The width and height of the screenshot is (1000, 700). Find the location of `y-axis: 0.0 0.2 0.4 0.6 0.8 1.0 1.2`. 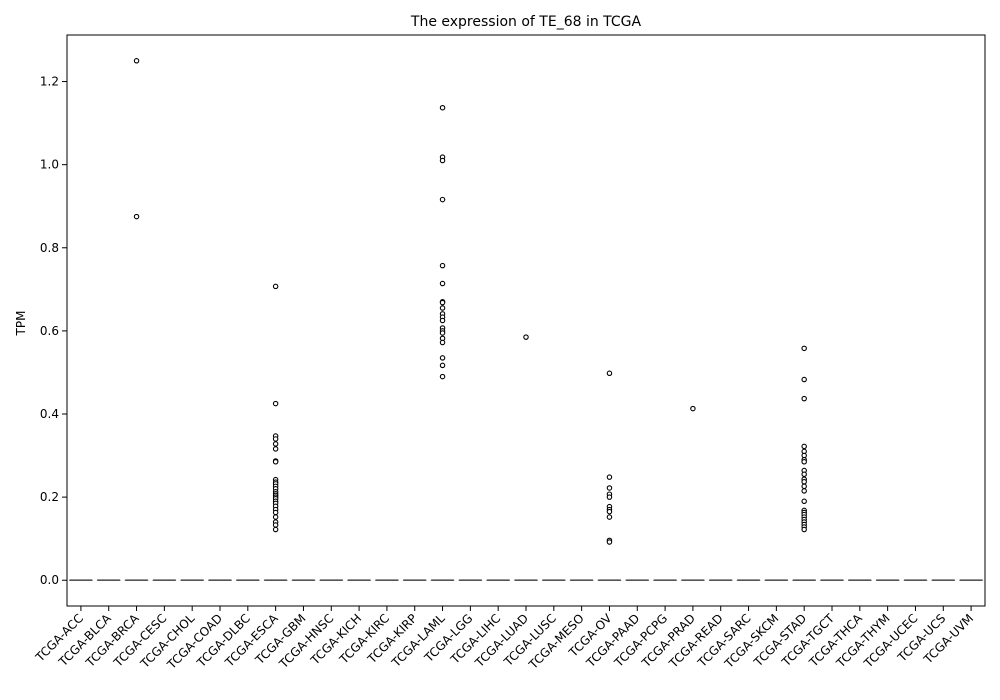

y-axis: 0.0 0.2 0.4 0.6 0.8 1.0 1.2 is located at coordinates (53, 331).